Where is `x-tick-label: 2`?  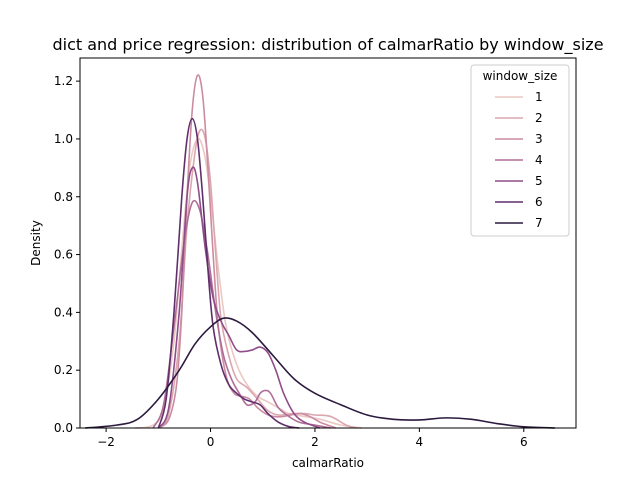
x-tick-label: 2 is located at coordinates (315, 442).